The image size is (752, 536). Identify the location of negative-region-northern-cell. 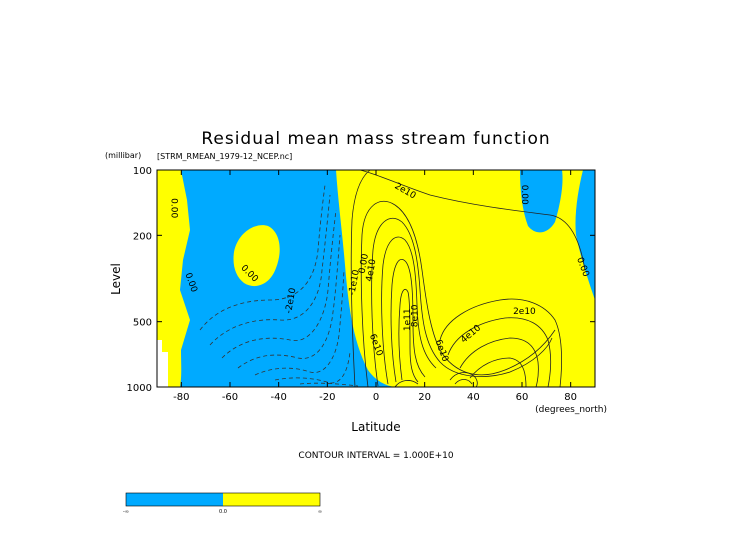
(541, 201).